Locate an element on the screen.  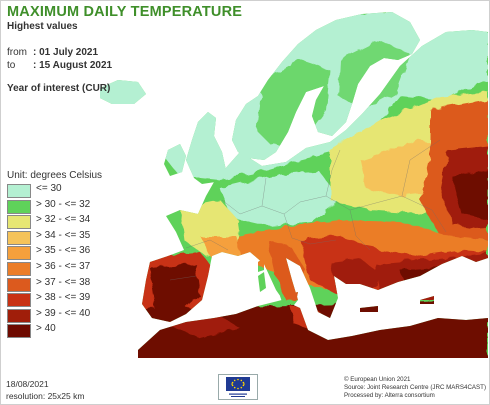
eu-flag-logo is located at coordinates (238, 387).